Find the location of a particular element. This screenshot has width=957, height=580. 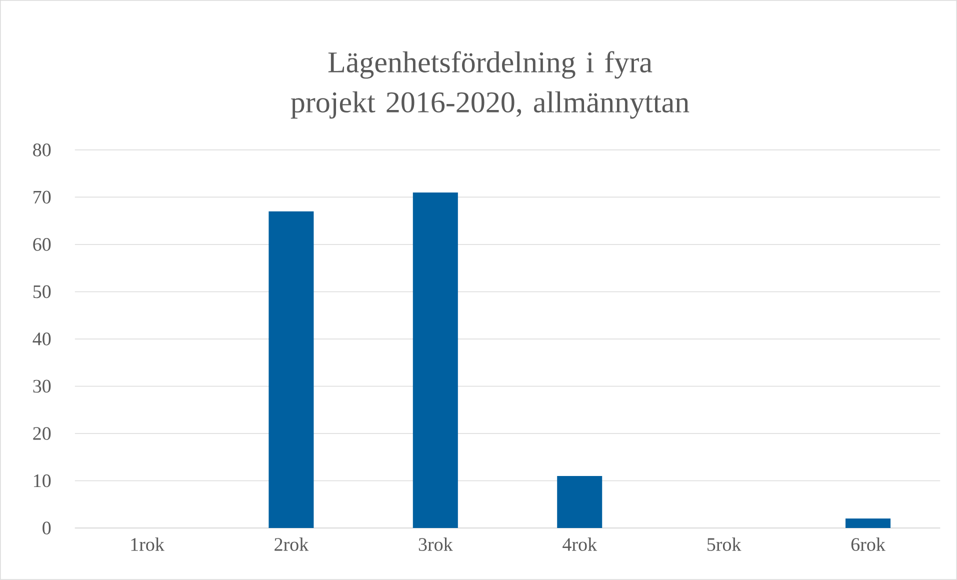

y-tick-label: 0 is located at coordinates (46, 528).